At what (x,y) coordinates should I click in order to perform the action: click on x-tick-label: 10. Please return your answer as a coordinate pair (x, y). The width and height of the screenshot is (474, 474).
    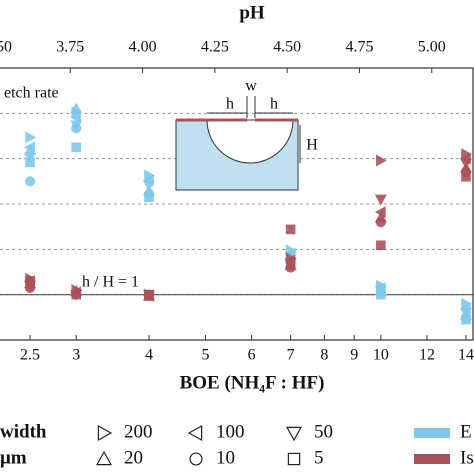
    Looking at the image, I should click on (381, 355).